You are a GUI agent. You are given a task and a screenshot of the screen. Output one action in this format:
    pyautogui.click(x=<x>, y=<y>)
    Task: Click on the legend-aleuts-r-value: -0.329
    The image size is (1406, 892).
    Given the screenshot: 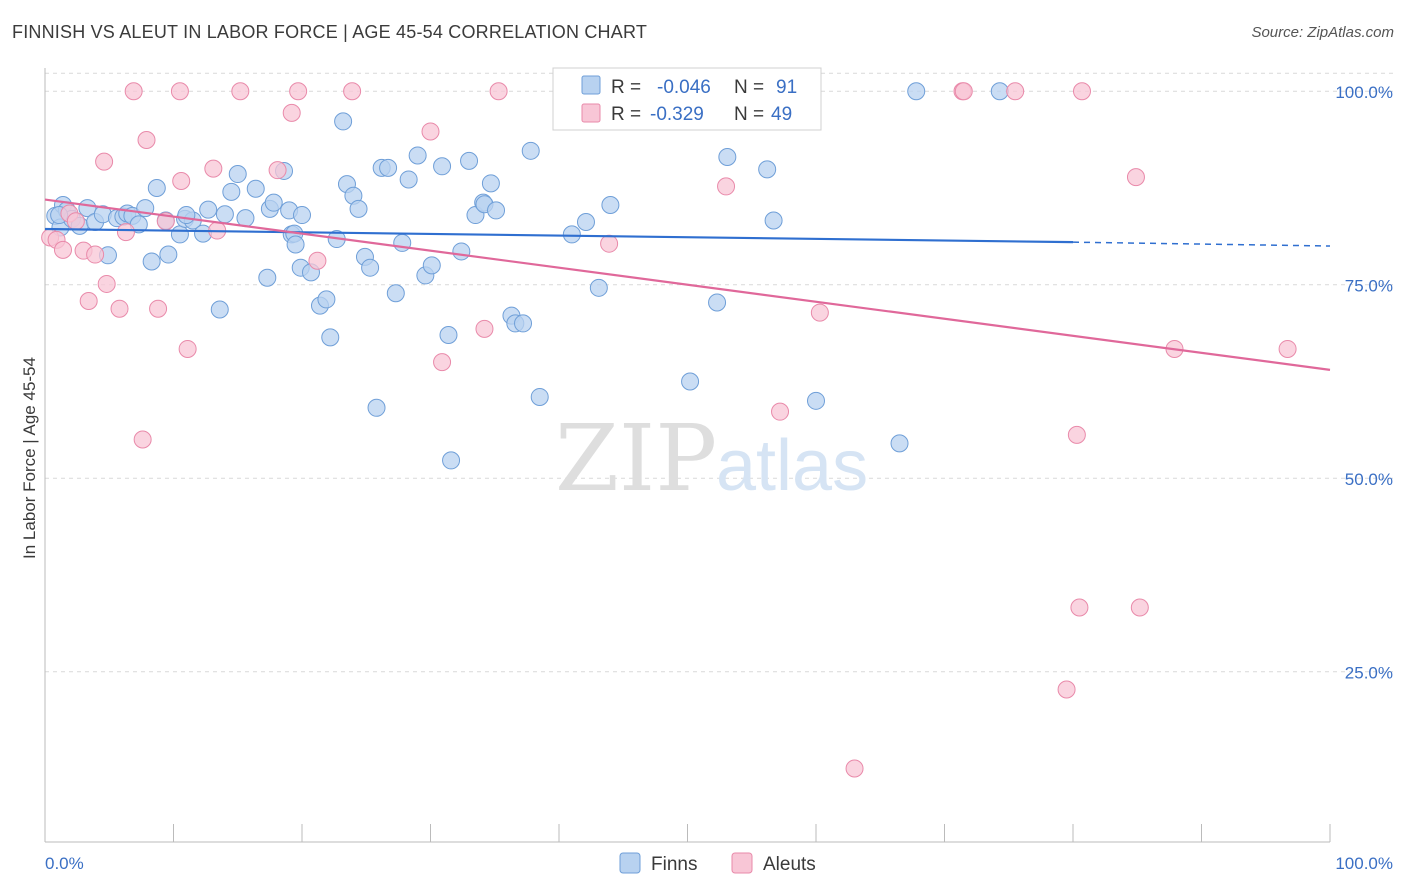 What is the action you would take?
    pyautogui.click(x=677, y=114)
    